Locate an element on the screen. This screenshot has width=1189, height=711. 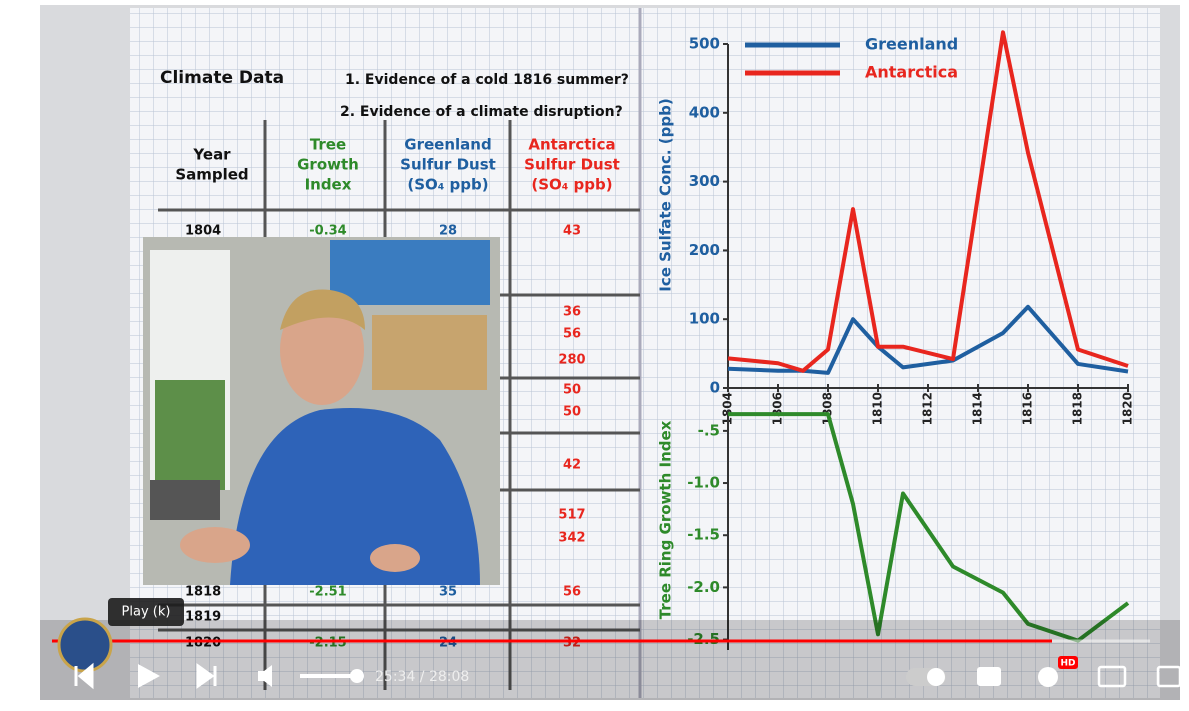
previous-button is located at coordinates (84, 676).